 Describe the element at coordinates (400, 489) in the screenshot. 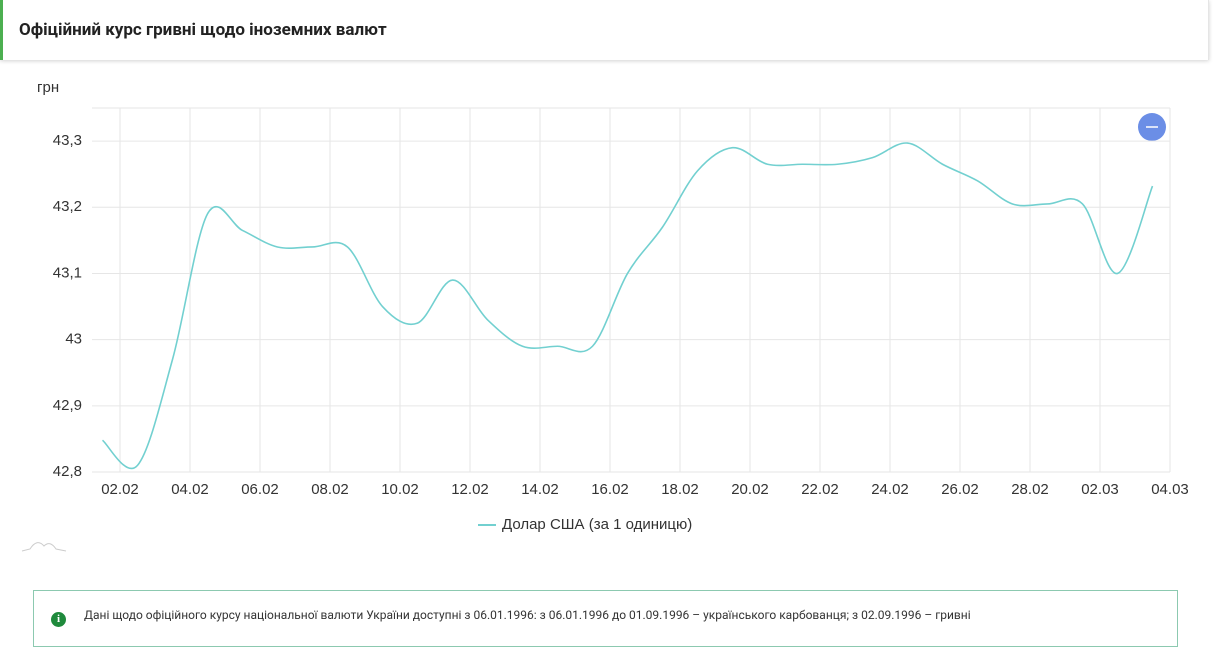

I see `x-tick-label: 10.02` at that location.